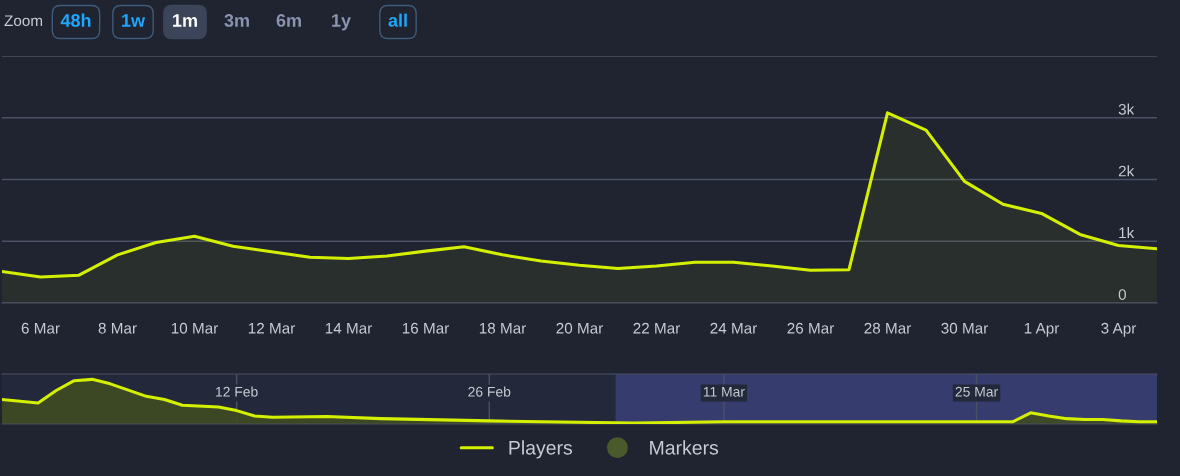 This screenshot has height=476, width=1180. What do you see at coordinates (1127, 233) in the screenshot?
I see `y-tick-label: 1k` at bounding box center [1127, 233].